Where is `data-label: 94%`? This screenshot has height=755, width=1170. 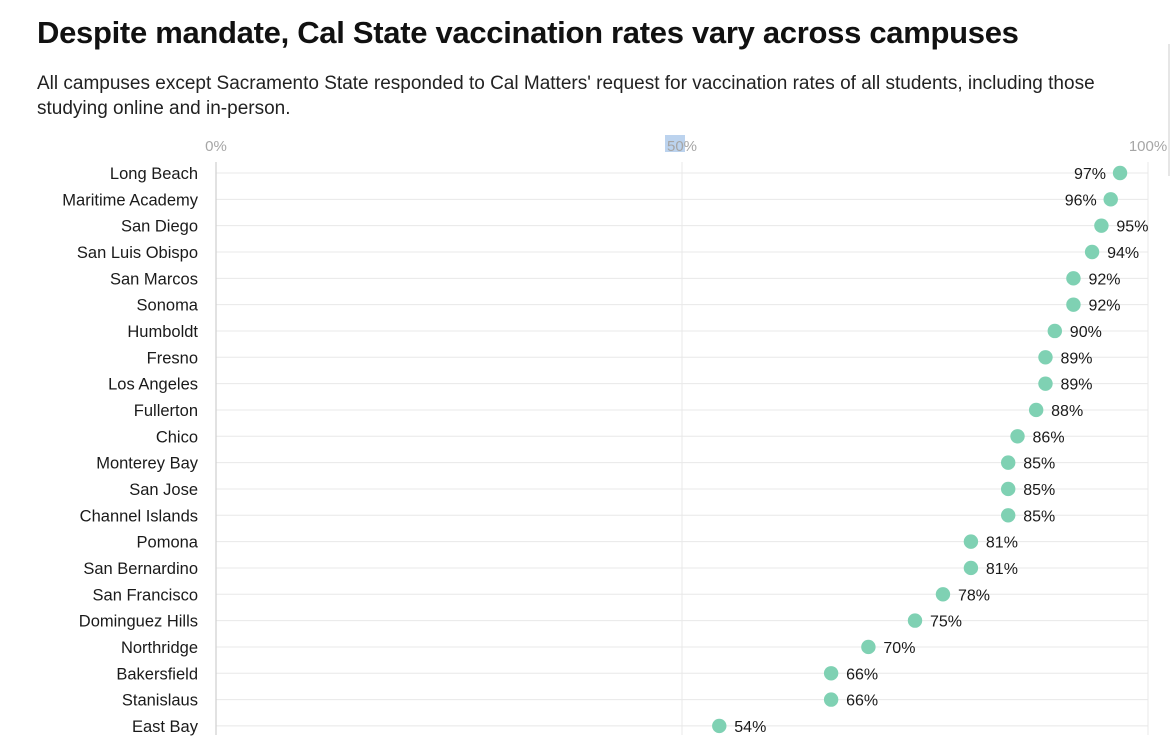 data-label: 94% is located at coordinates (1123, 253).